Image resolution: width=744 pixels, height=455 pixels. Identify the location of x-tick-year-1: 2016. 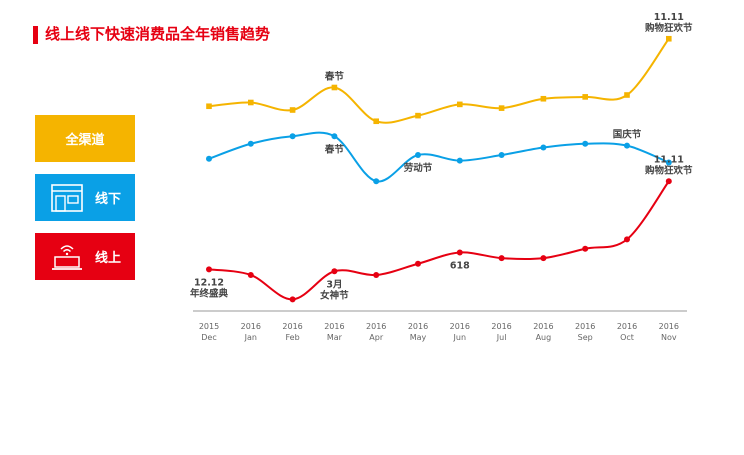
(251, 326).